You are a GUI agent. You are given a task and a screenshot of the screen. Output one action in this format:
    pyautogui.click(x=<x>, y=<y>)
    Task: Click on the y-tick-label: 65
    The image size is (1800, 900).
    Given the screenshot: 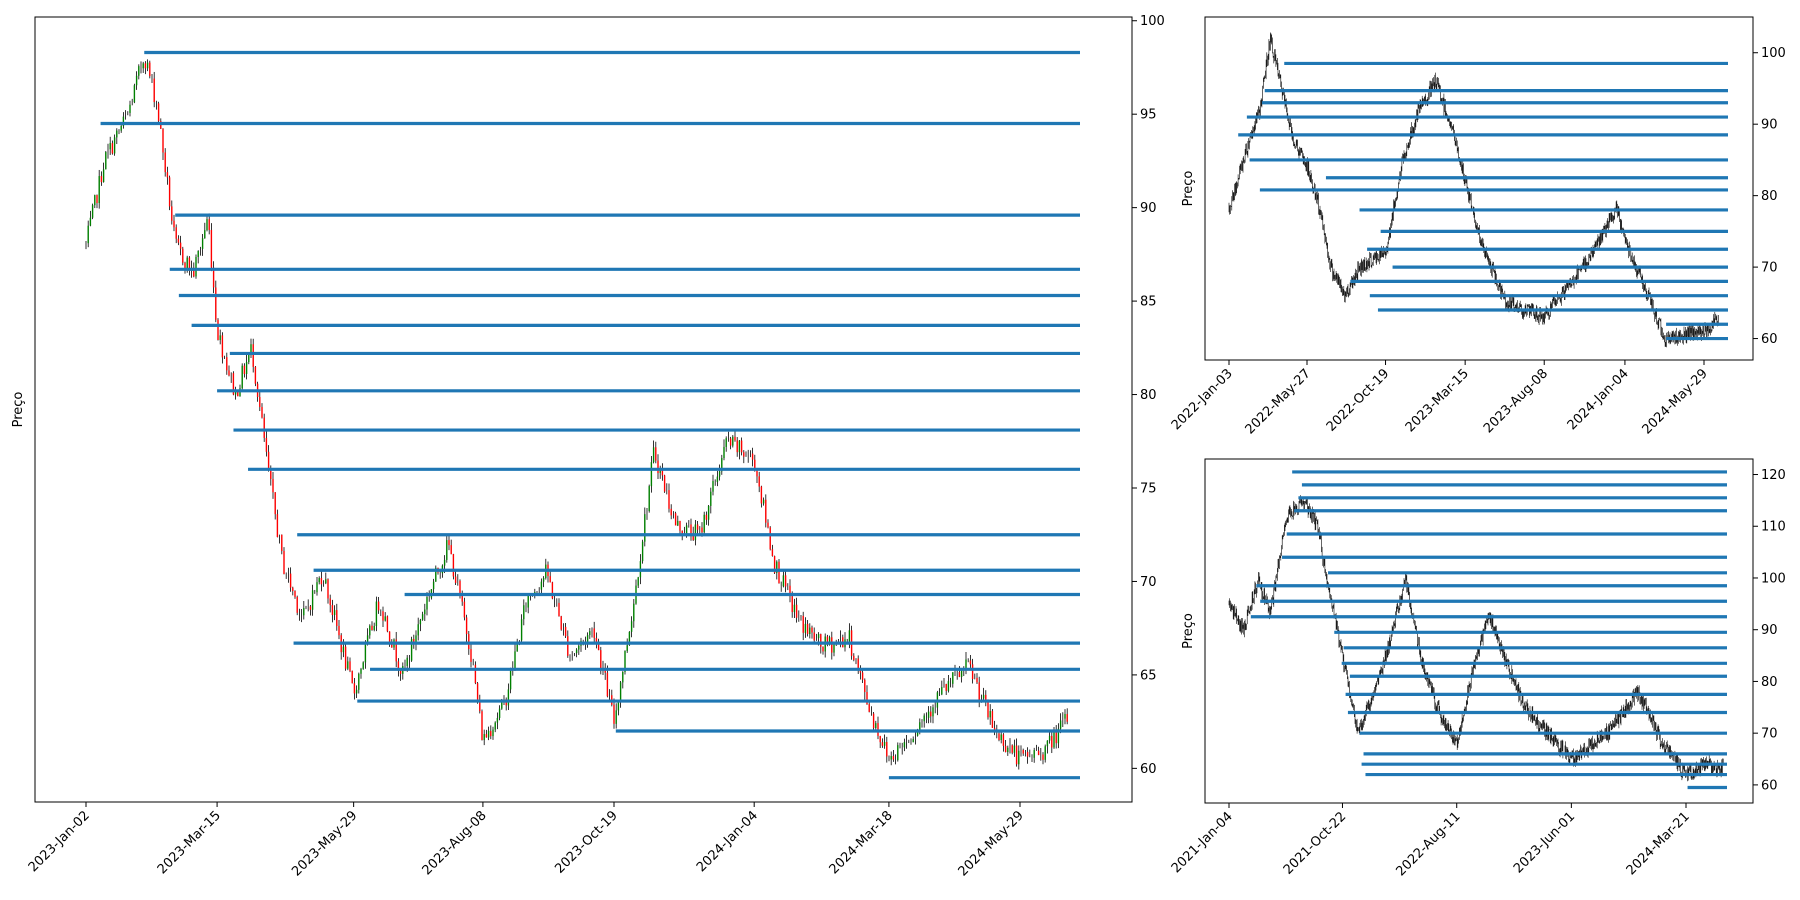 What is the action you would take?
    pyautogui.click(x=1148, y=675)
    